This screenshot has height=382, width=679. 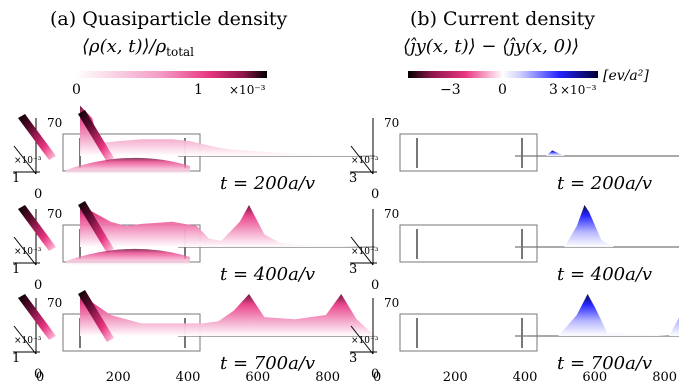 What do you see at coordinates (169, 19) in the screenshot?
I see `panel-a-title: (a) Quasiparticle density` at bounding box center [169, 19].